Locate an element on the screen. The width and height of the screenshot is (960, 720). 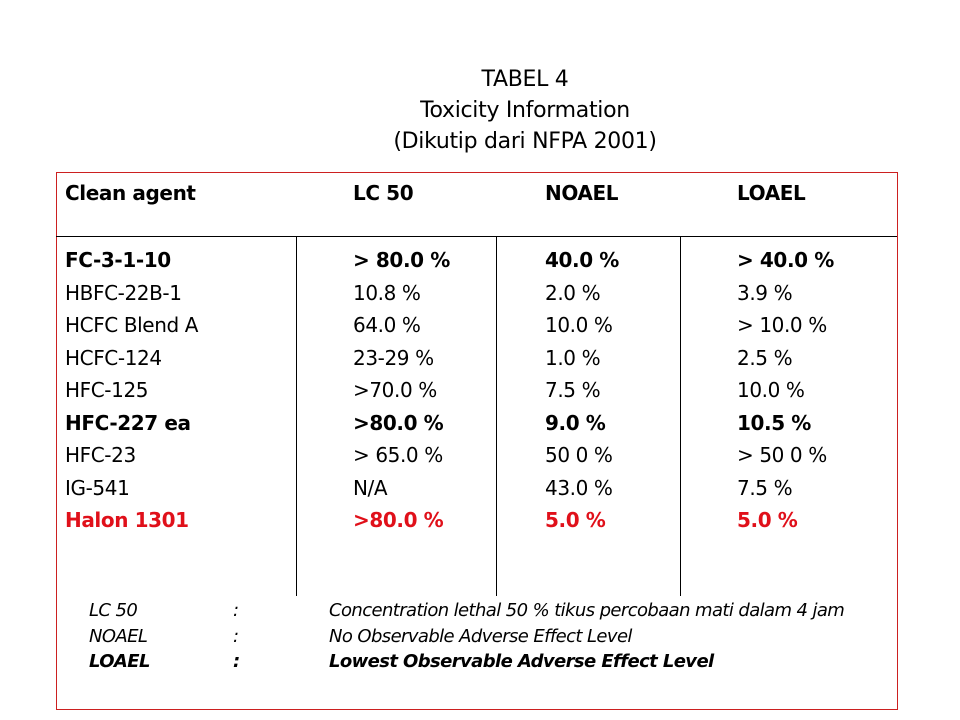
cell-lc50: > 65.0 % is located at coordinates (398, 455).